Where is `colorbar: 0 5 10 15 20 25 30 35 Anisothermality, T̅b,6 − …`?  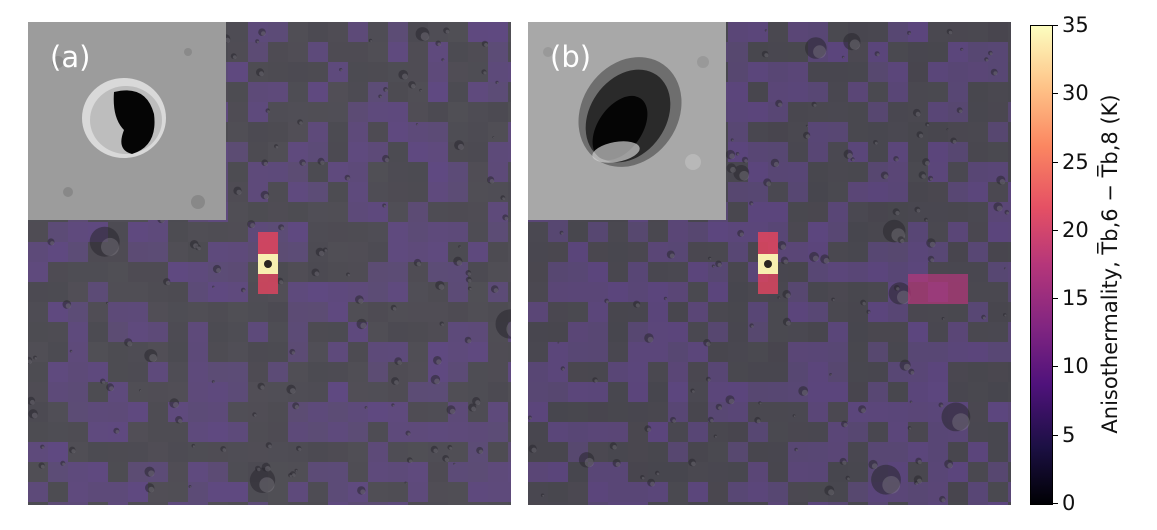
colorbar: 0 5 10 15 20 25 30 35 Anisothermality, T̅b,6 − … is located at coordinates (1090, 264).